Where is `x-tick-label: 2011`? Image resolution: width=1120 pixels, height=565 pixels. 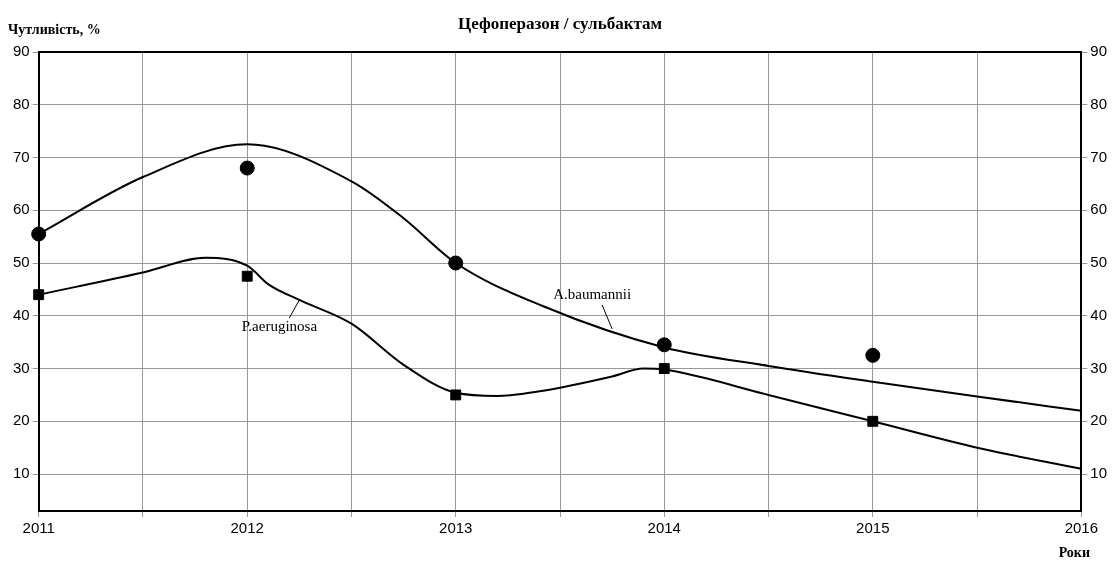 x-tick-label: 2011 is located at coordinates (38, 528).